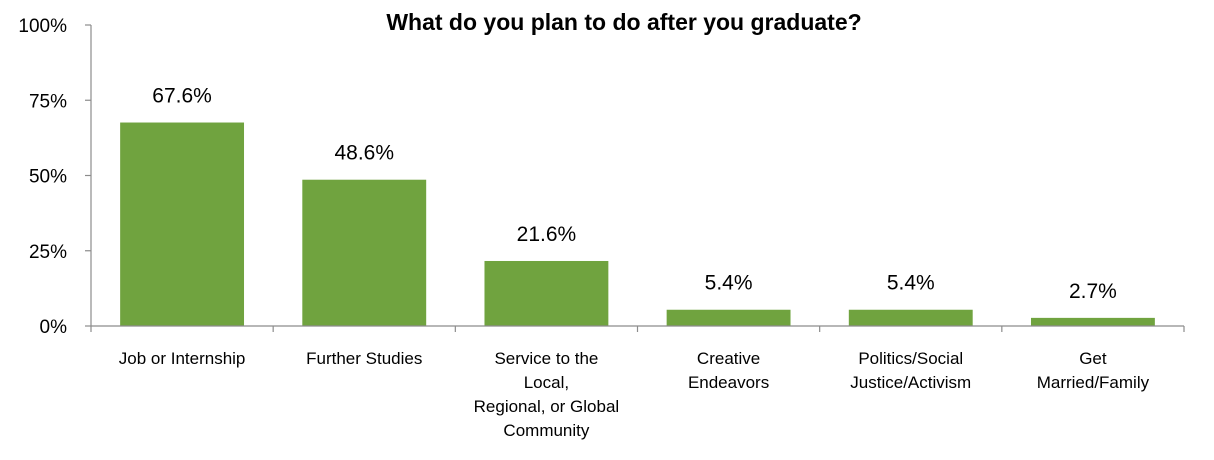  Describe the element at coordinates (48, 177) in the screenshot. I see `y-tick-label: 50%` at that location.